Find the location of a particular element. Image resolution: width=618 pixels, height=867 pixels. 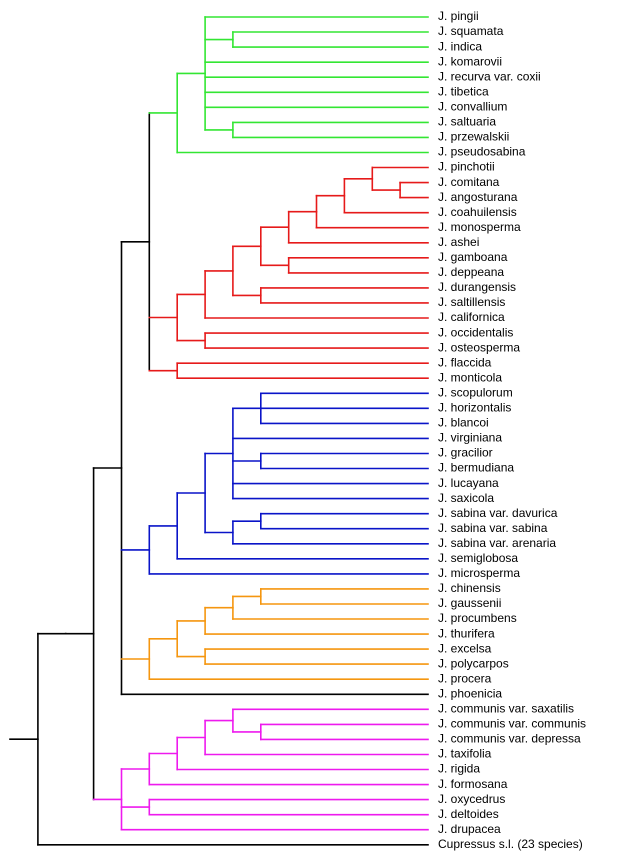

tip-label: J. phoenicia is located at coordinates (470, 693).